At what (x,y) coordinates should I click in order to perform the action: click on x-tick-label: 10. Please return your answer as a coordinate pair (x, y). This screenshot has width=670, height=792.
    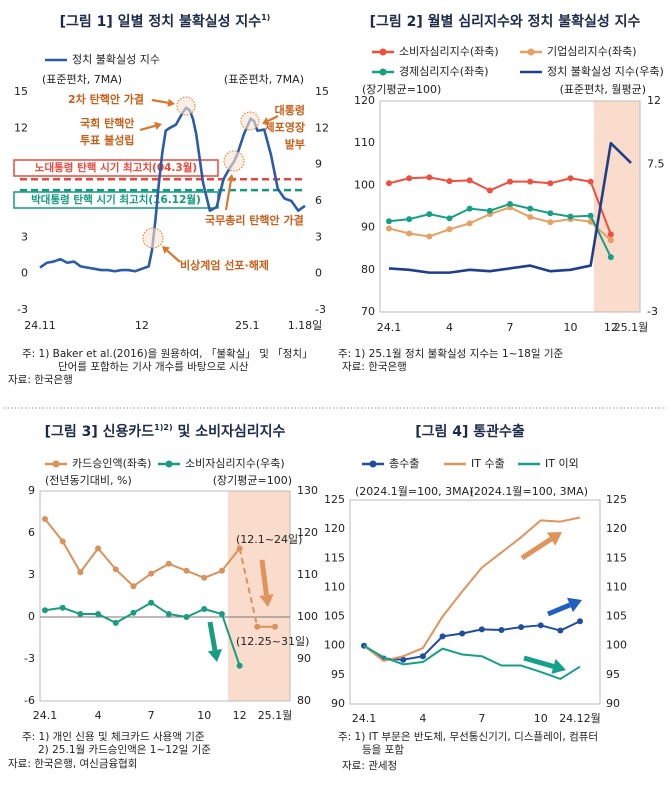
    Looking at the image, I should click on (541, 718).